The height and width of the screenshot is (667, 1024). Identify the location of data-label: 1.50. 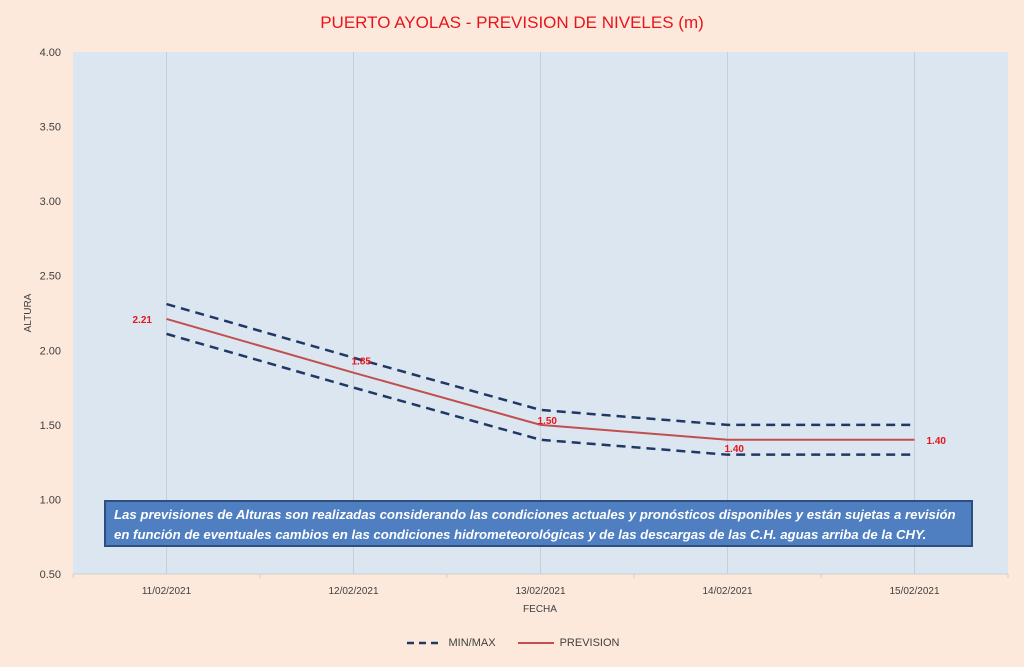
(548, 421).